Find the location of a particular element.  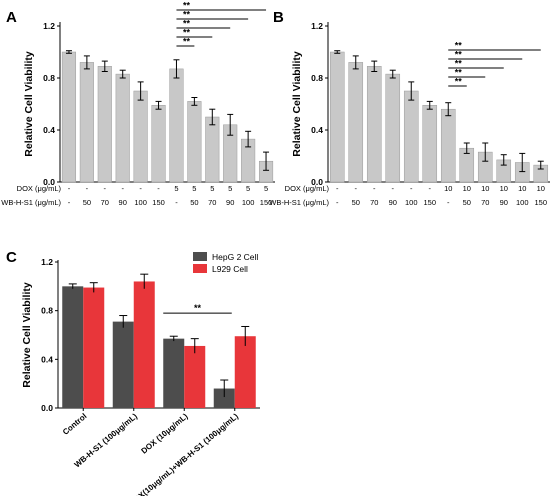

row-label: WB-H-S1 (μg/mL) is located at coordinates (299, 202).